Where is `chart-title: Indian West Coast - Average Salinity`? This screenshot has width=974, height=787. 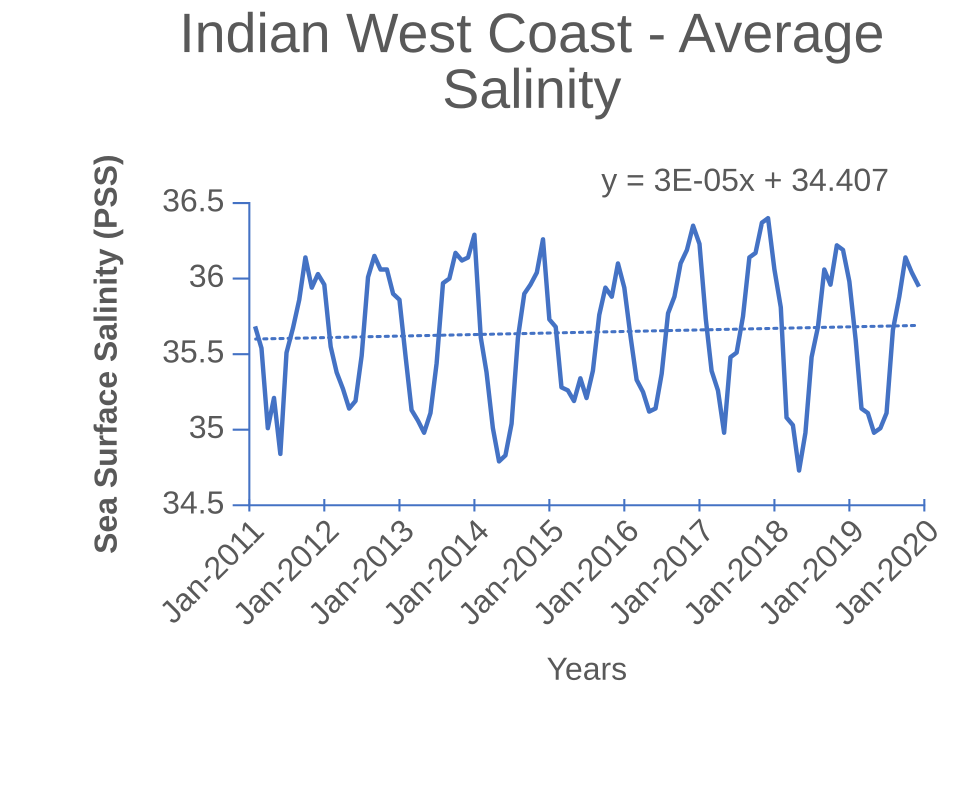
chart-title: Indian West Coast - Average Salinity is located at coordinates (533, 66).